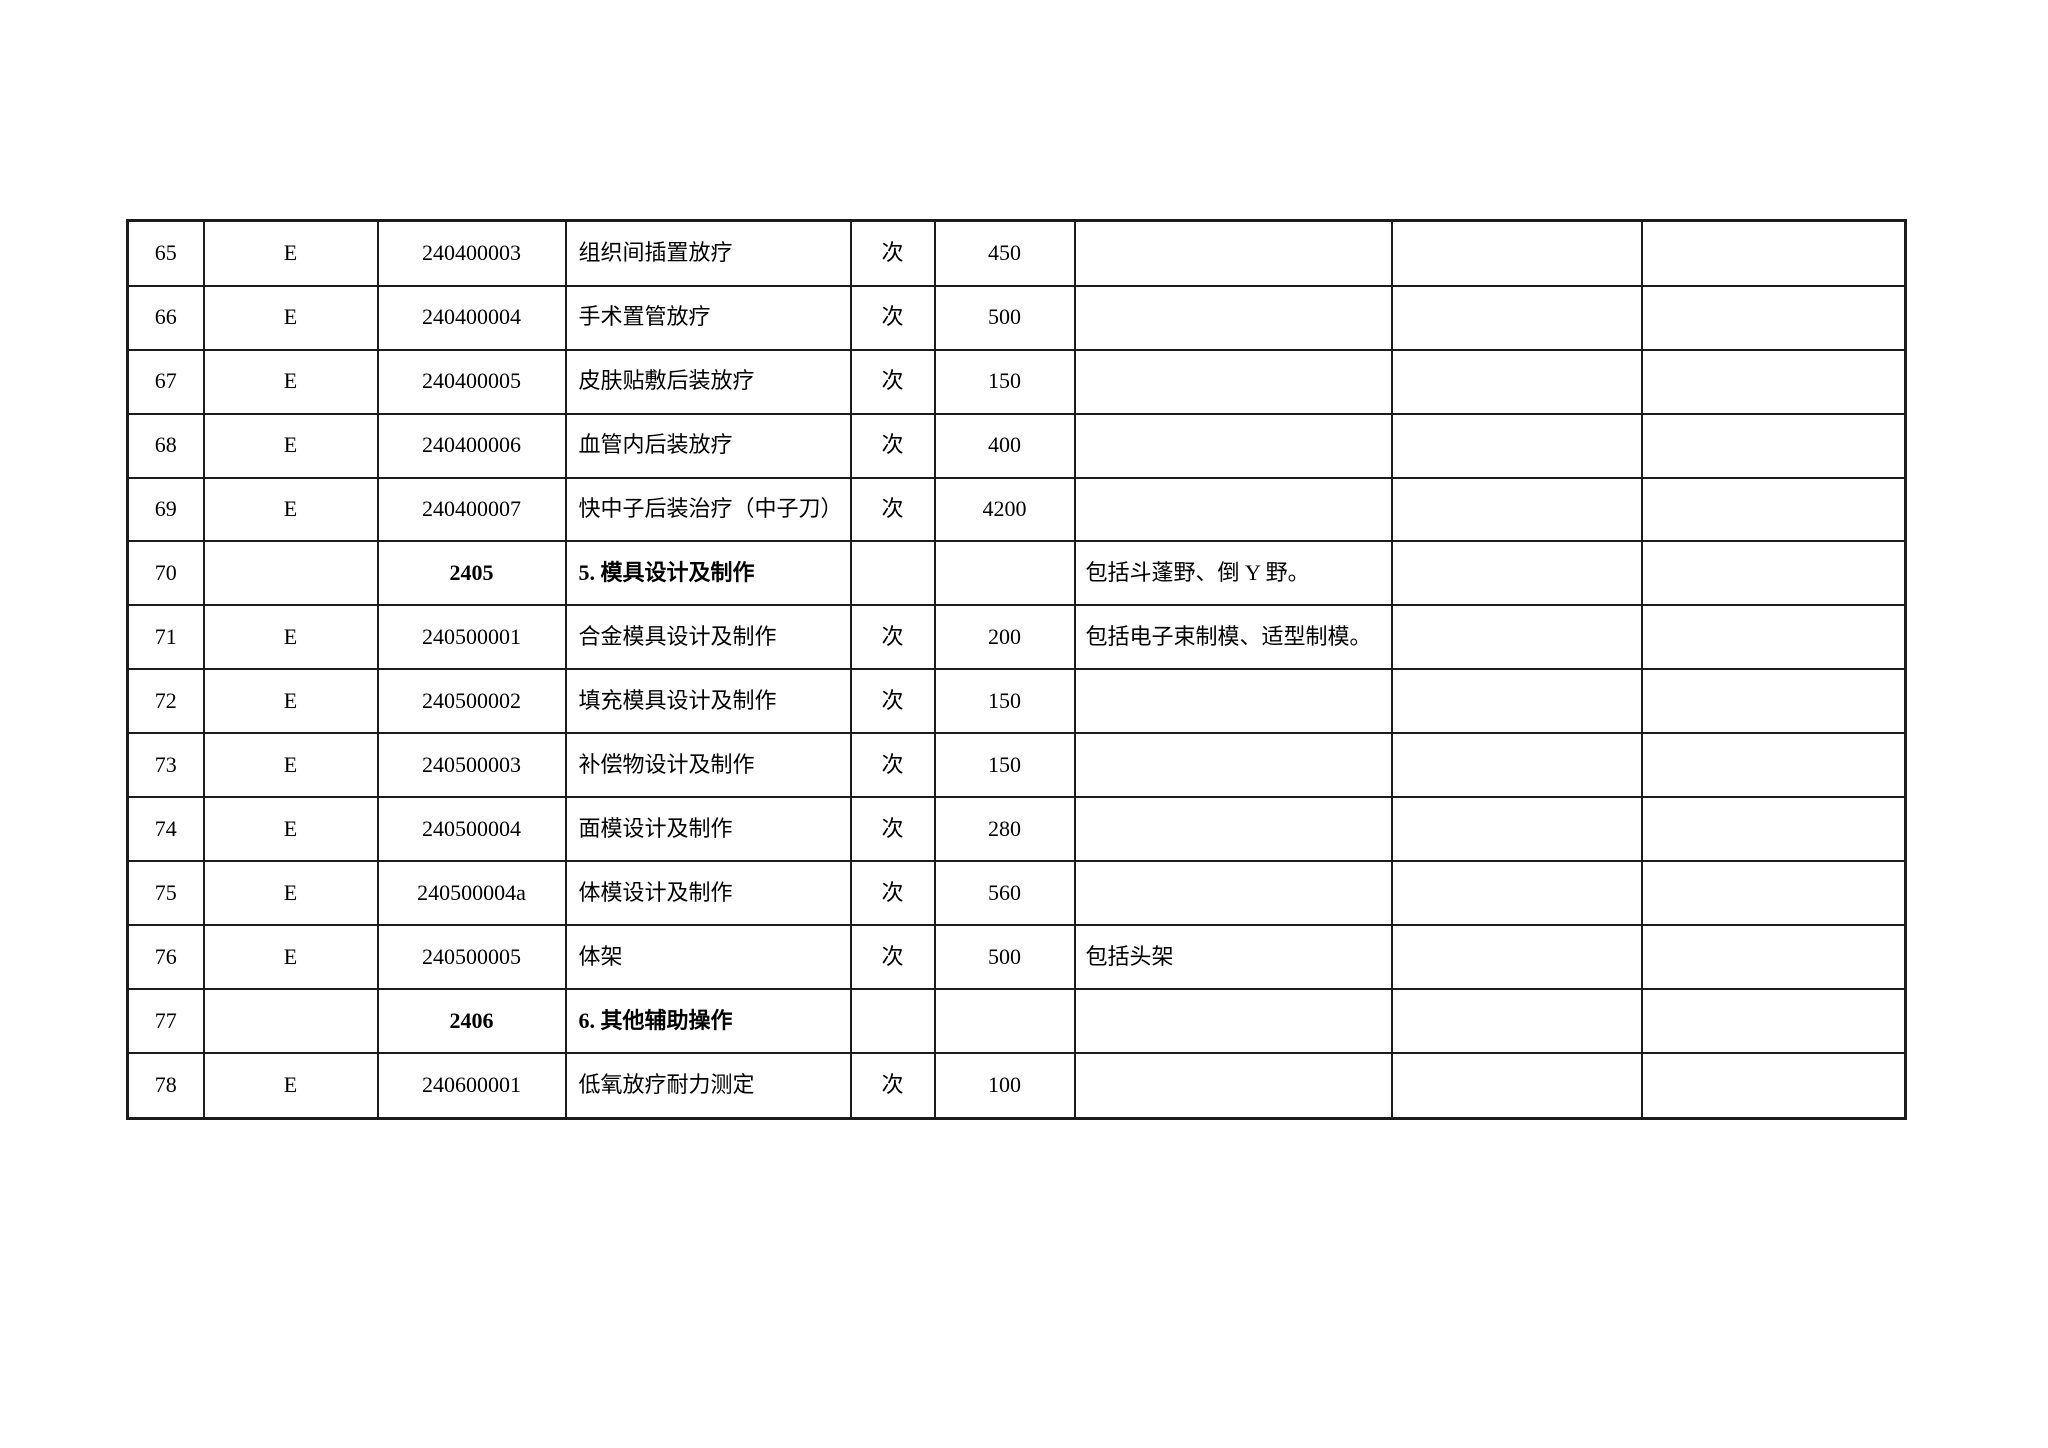 This screenshot has height=1448, width=2048. I want to click on price-cell: 500, so click(1004, 957).